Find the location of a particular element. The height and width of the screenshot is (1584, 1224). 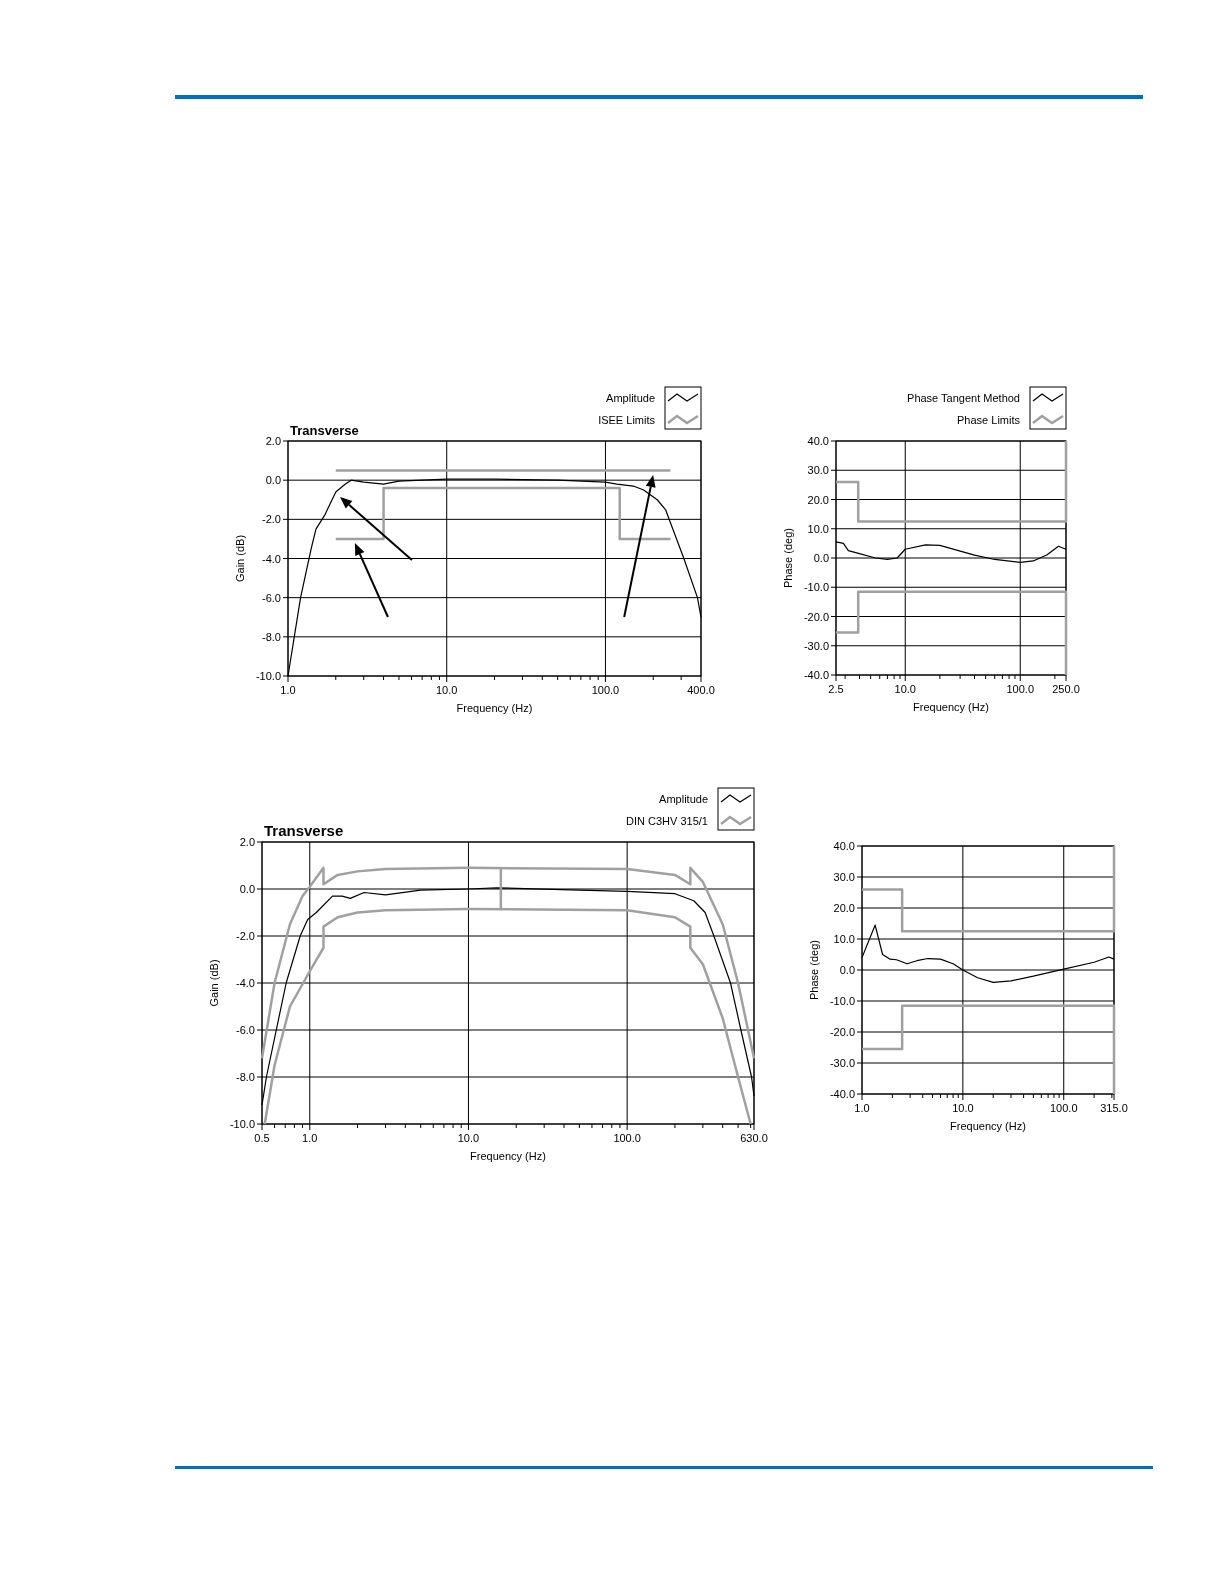

x-tick-label: 315.0 is located at coordinates (1114, 1108).